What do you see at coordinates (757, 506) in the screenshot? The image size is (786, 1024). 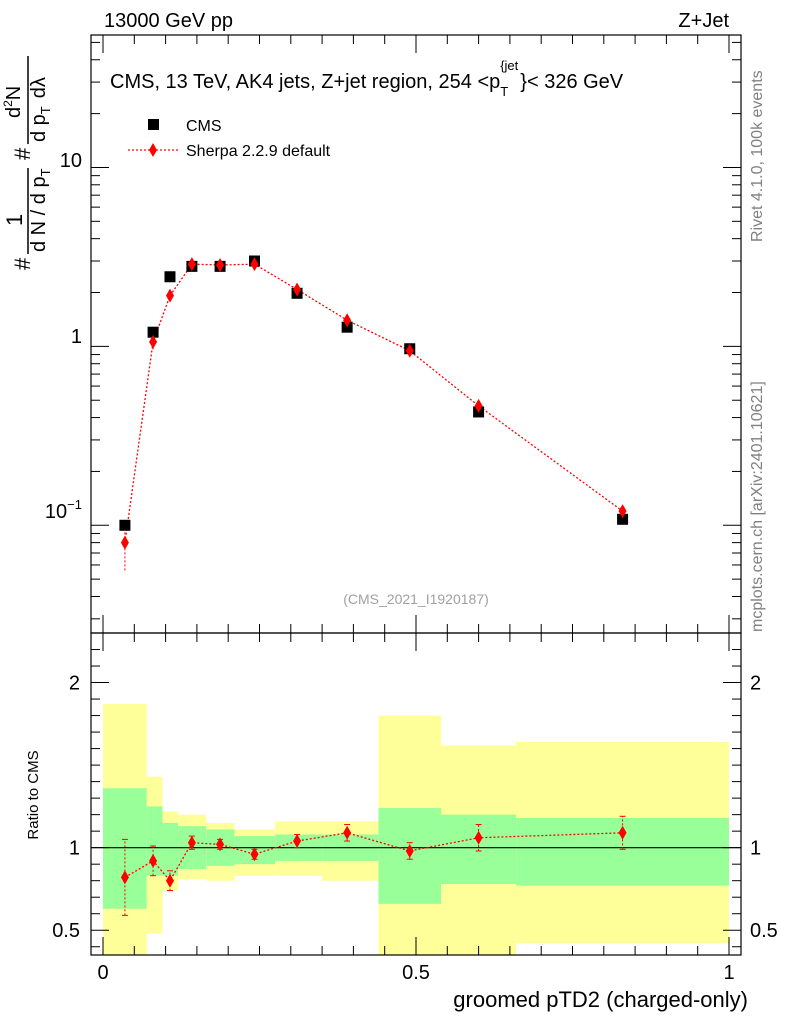 I see `mcplots-label: mcplots.cern.ch [arXiv:2401.10621]` at bounding box center [757, 506].